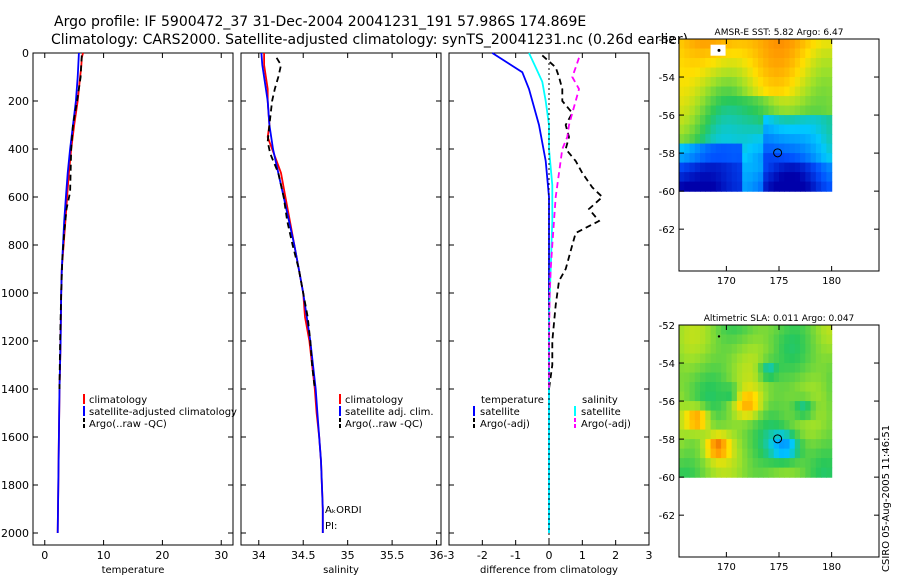 The width and height of the screenshot is (900, 580). What do you see at coordinates (15, 341) in the screenshot?
I see `y-tick-label: 1200` at bounding box center [15, 341].